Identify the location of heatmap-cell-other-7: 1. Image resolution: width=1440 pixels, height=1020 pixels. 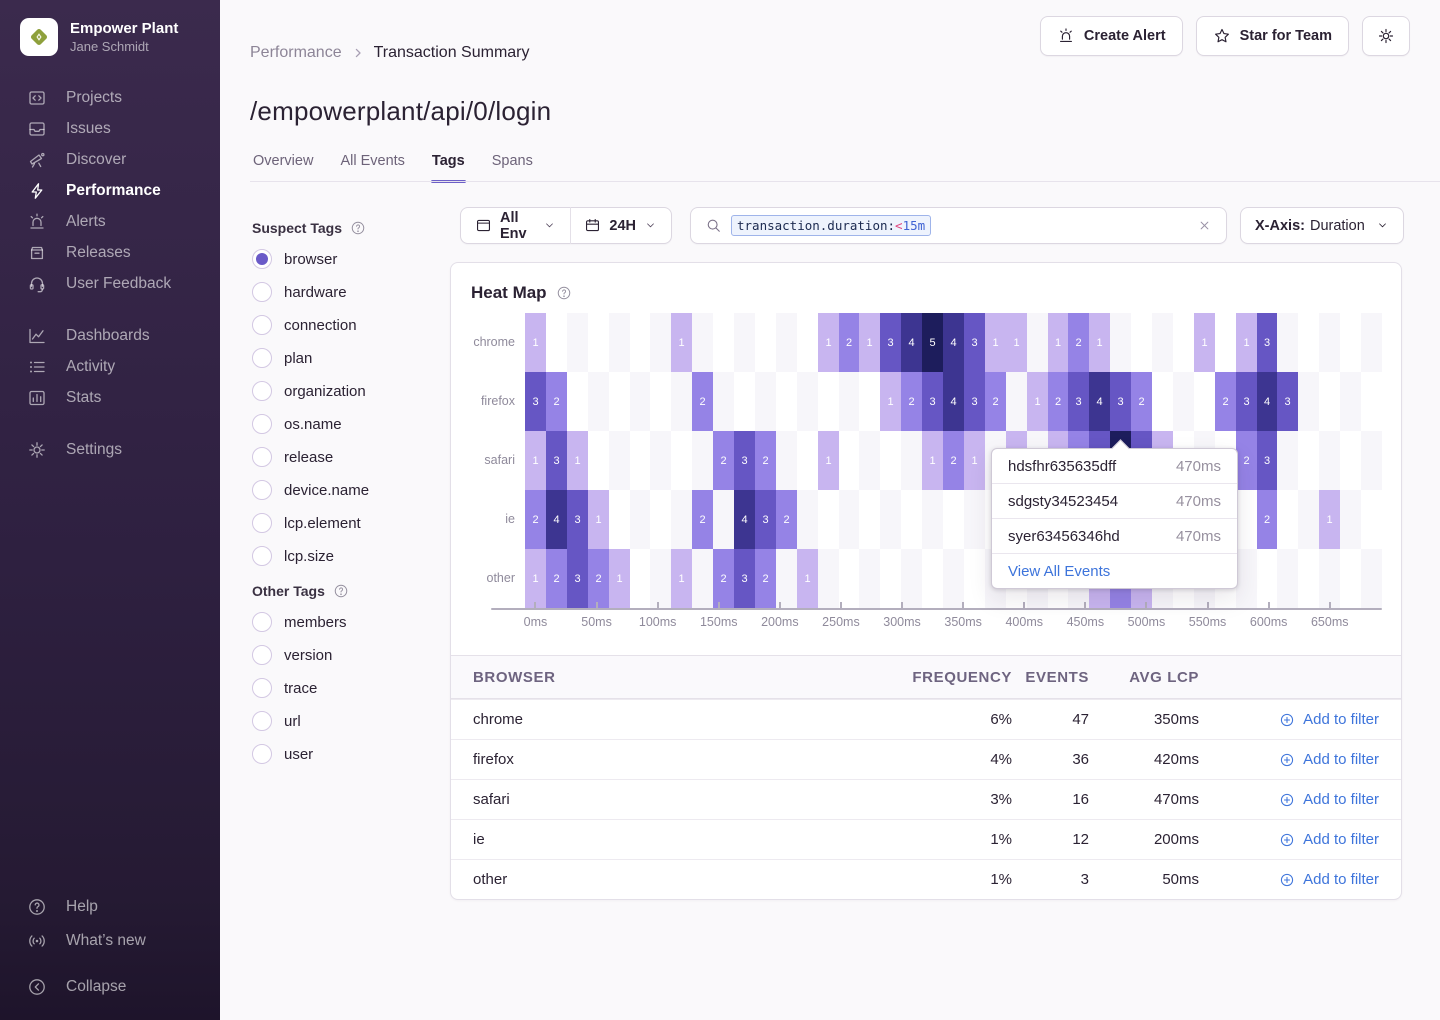
(681, 578).